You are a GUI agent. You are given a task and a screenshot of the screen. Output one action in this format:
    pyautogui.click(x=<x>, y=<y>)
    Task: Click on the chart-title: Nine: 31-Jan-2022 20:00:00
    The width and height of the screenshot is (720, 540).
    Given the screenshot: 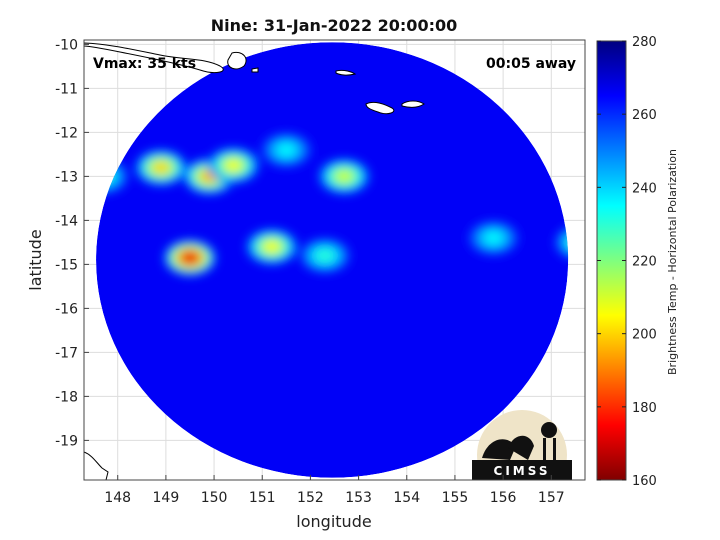 What is the action you would take?
    pyautogui.click(x=334, y=25)
    